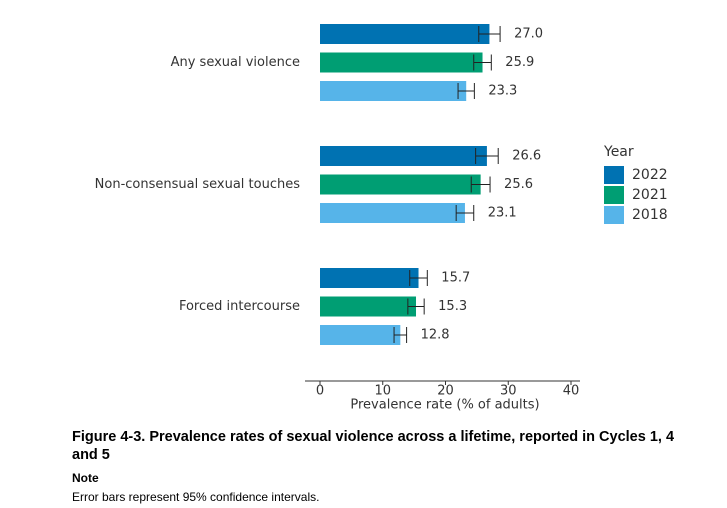  What do you see at coordinates (85, 478) in the screenshot?
I see `note-title: Note` at bounding box center [85, 478].